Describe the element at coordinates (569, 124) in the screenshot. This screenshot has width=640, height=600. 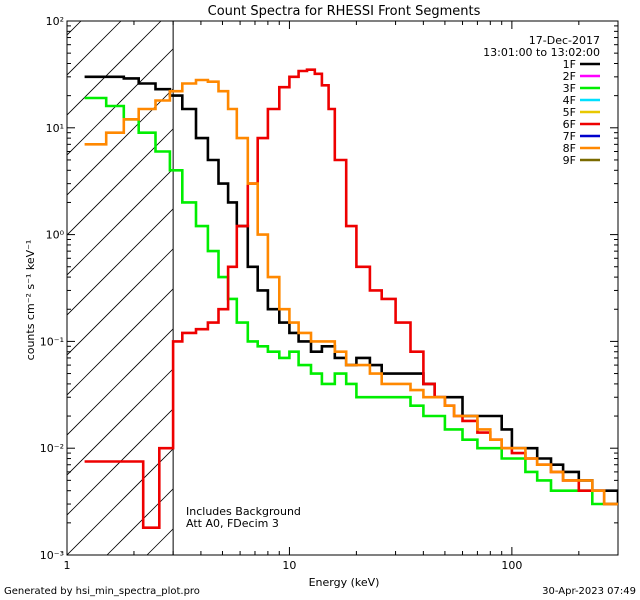
I see `legend-label-6F: 6F` at that location.